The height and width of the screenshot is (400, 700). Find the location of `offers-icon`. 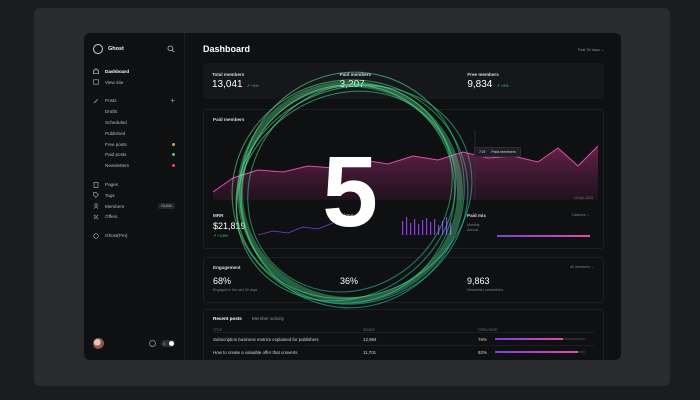

offers-icon is located at coordinates (96, 217).